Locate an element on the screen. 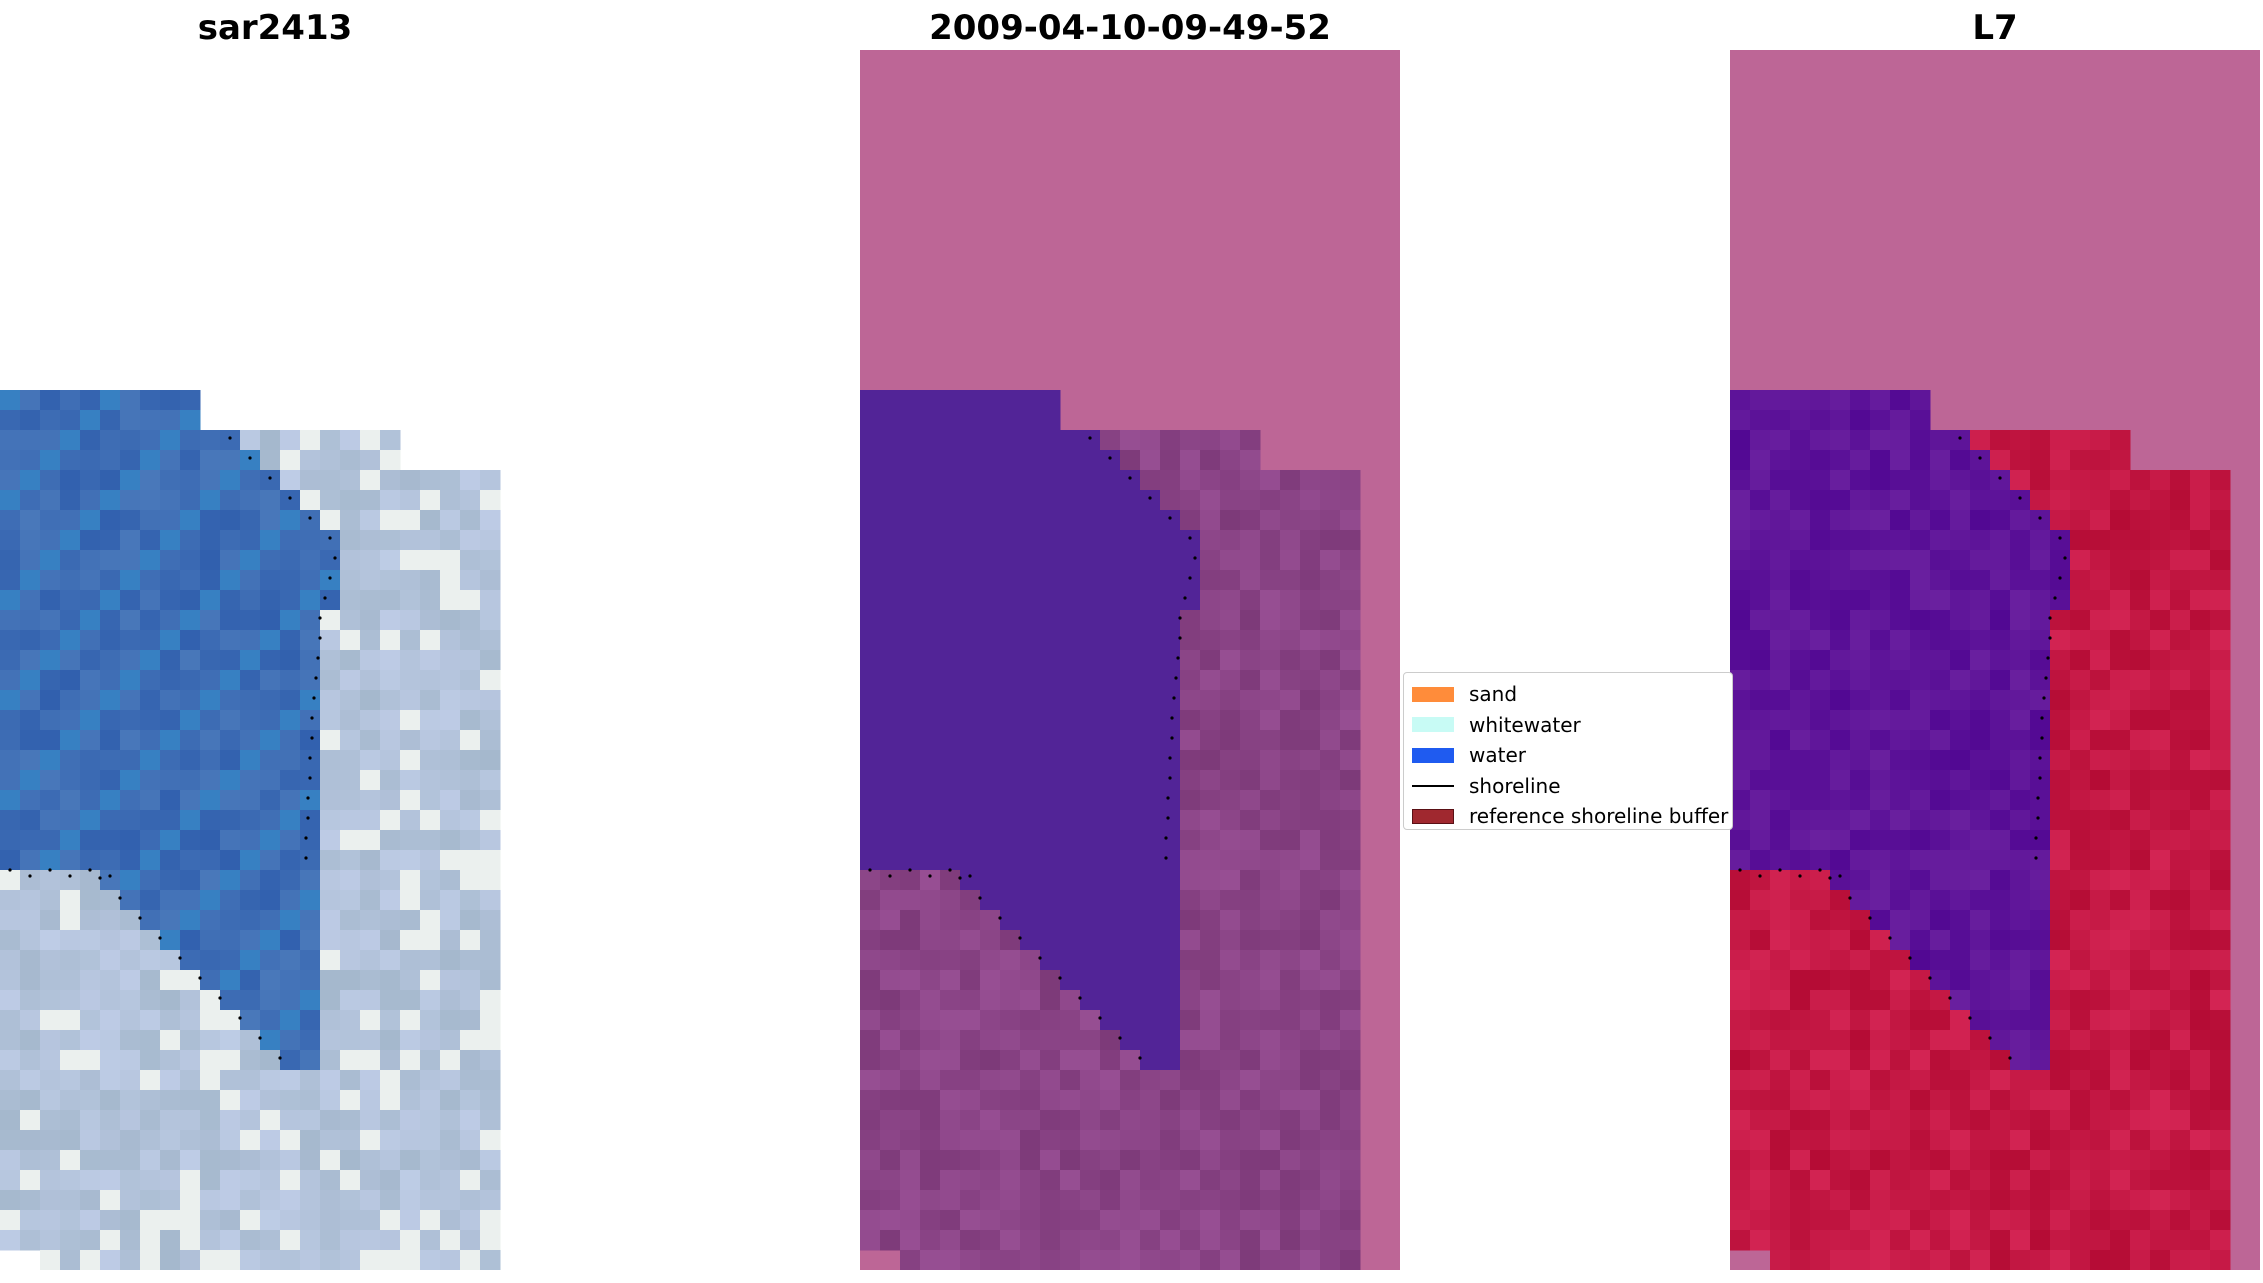 Image resolution: width=2263 pixels, height=1283 pixels. legend-item-whitewater: whitewater is located at coordinates (1572, 725).